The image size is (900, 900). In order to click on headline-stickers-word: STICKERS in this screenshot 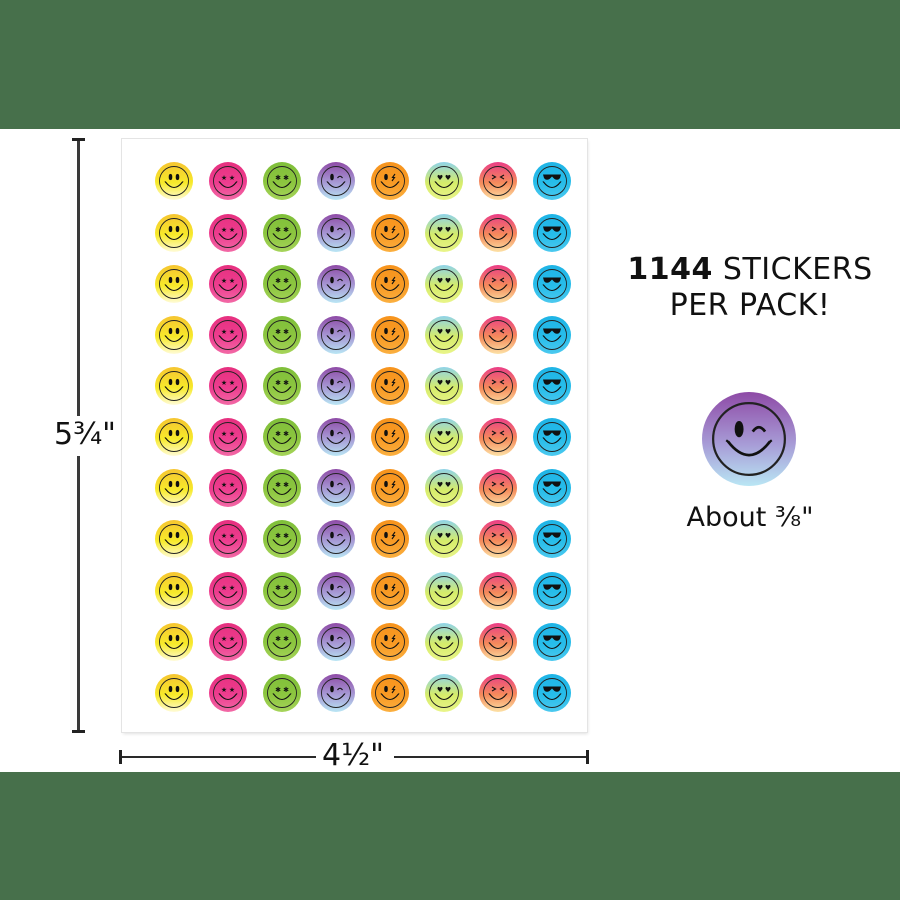, I will do `click(792, 269)`.